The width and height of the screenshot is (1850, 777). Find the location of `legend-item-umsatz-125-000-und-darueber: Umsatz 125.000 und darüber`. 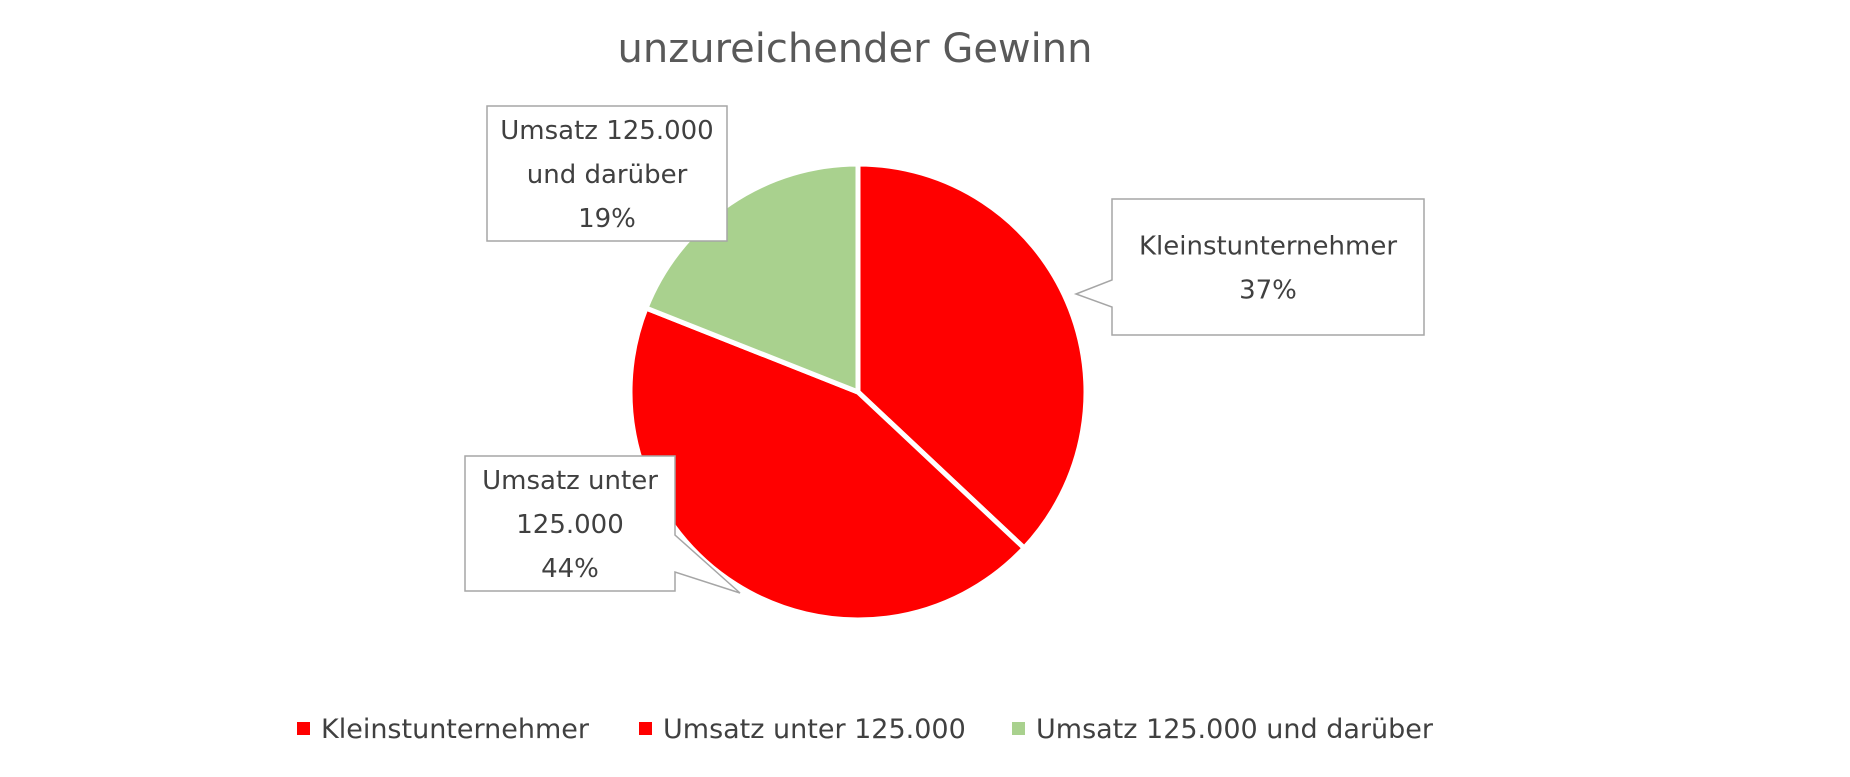

legend-item-umsatz-125-000-und-darueber: Umsatz 125.000 und darüber is located at coordinates (1223, 729).